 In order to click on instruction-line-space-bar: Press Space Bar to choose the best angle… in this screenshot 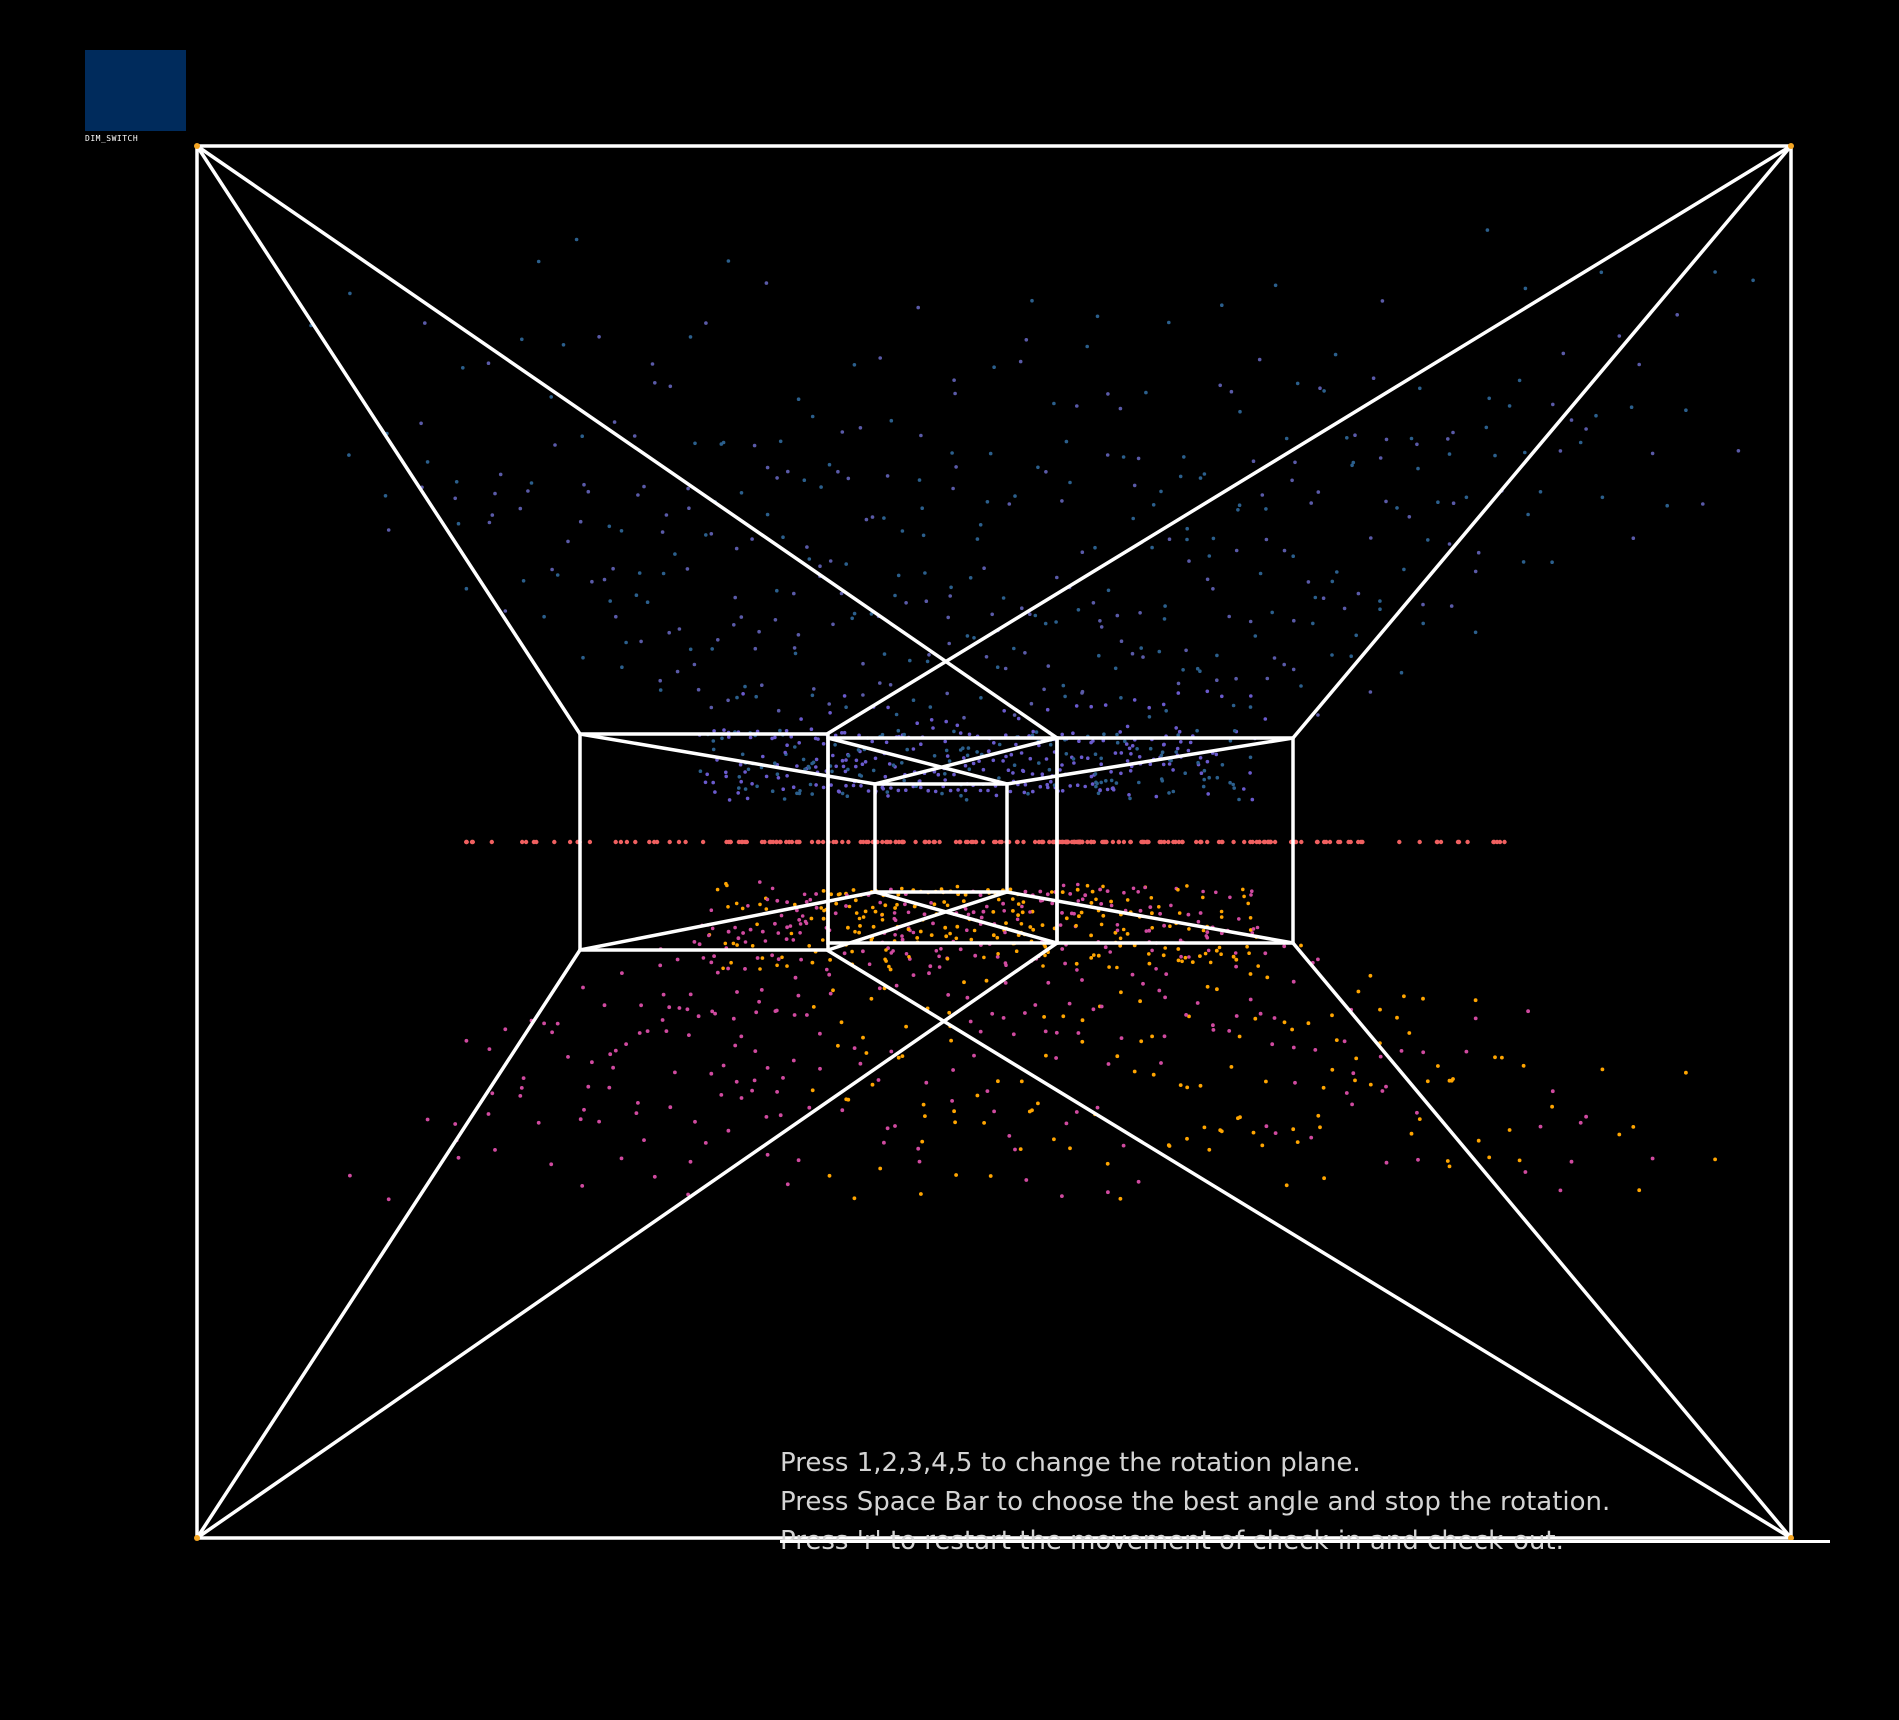, I will do `click(1305, 1502)`.